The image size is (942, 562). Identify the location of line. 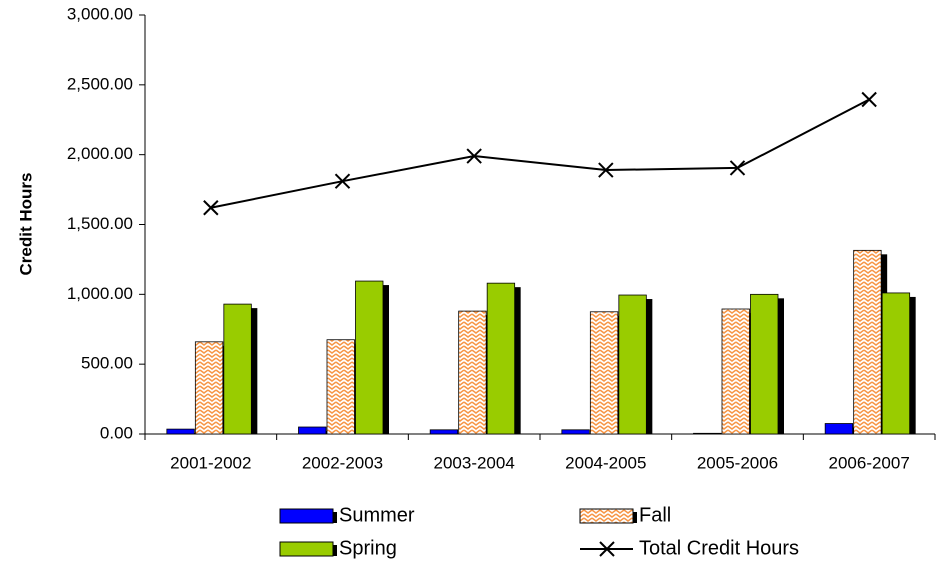
(540, 153).